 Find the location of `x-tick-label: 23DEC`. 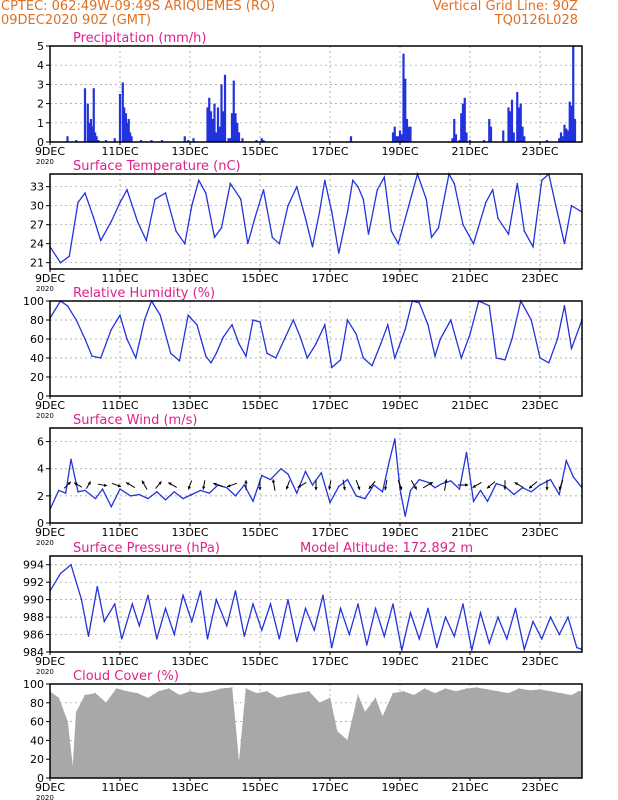

x-tick-label: 23DEC is located at coordinates (539, 787).